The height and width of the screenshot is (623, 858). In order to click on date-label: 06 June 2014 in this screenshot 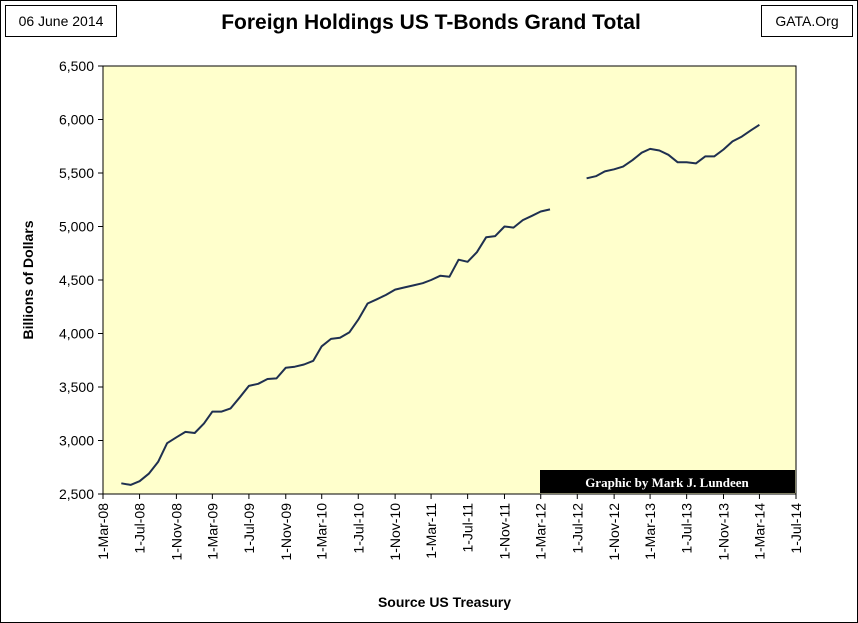, I will do `click(61, 21)`.